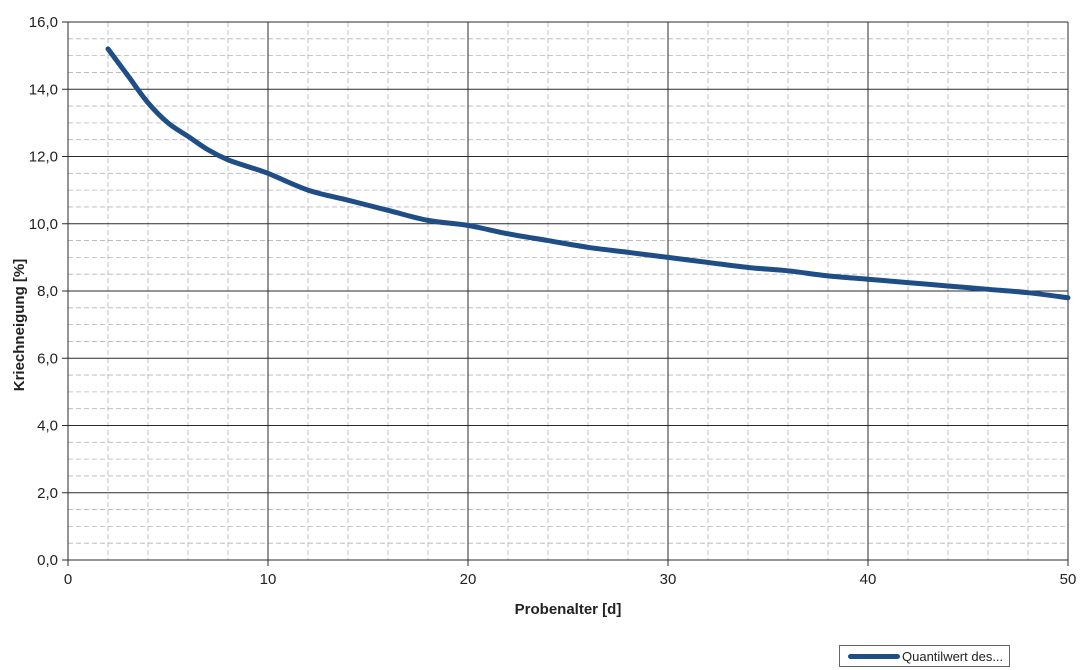 This screenshot has height=670, width=1087. I want to click on x-axis-ticks: 0 10 20 30 40 50, so click(570, 574).